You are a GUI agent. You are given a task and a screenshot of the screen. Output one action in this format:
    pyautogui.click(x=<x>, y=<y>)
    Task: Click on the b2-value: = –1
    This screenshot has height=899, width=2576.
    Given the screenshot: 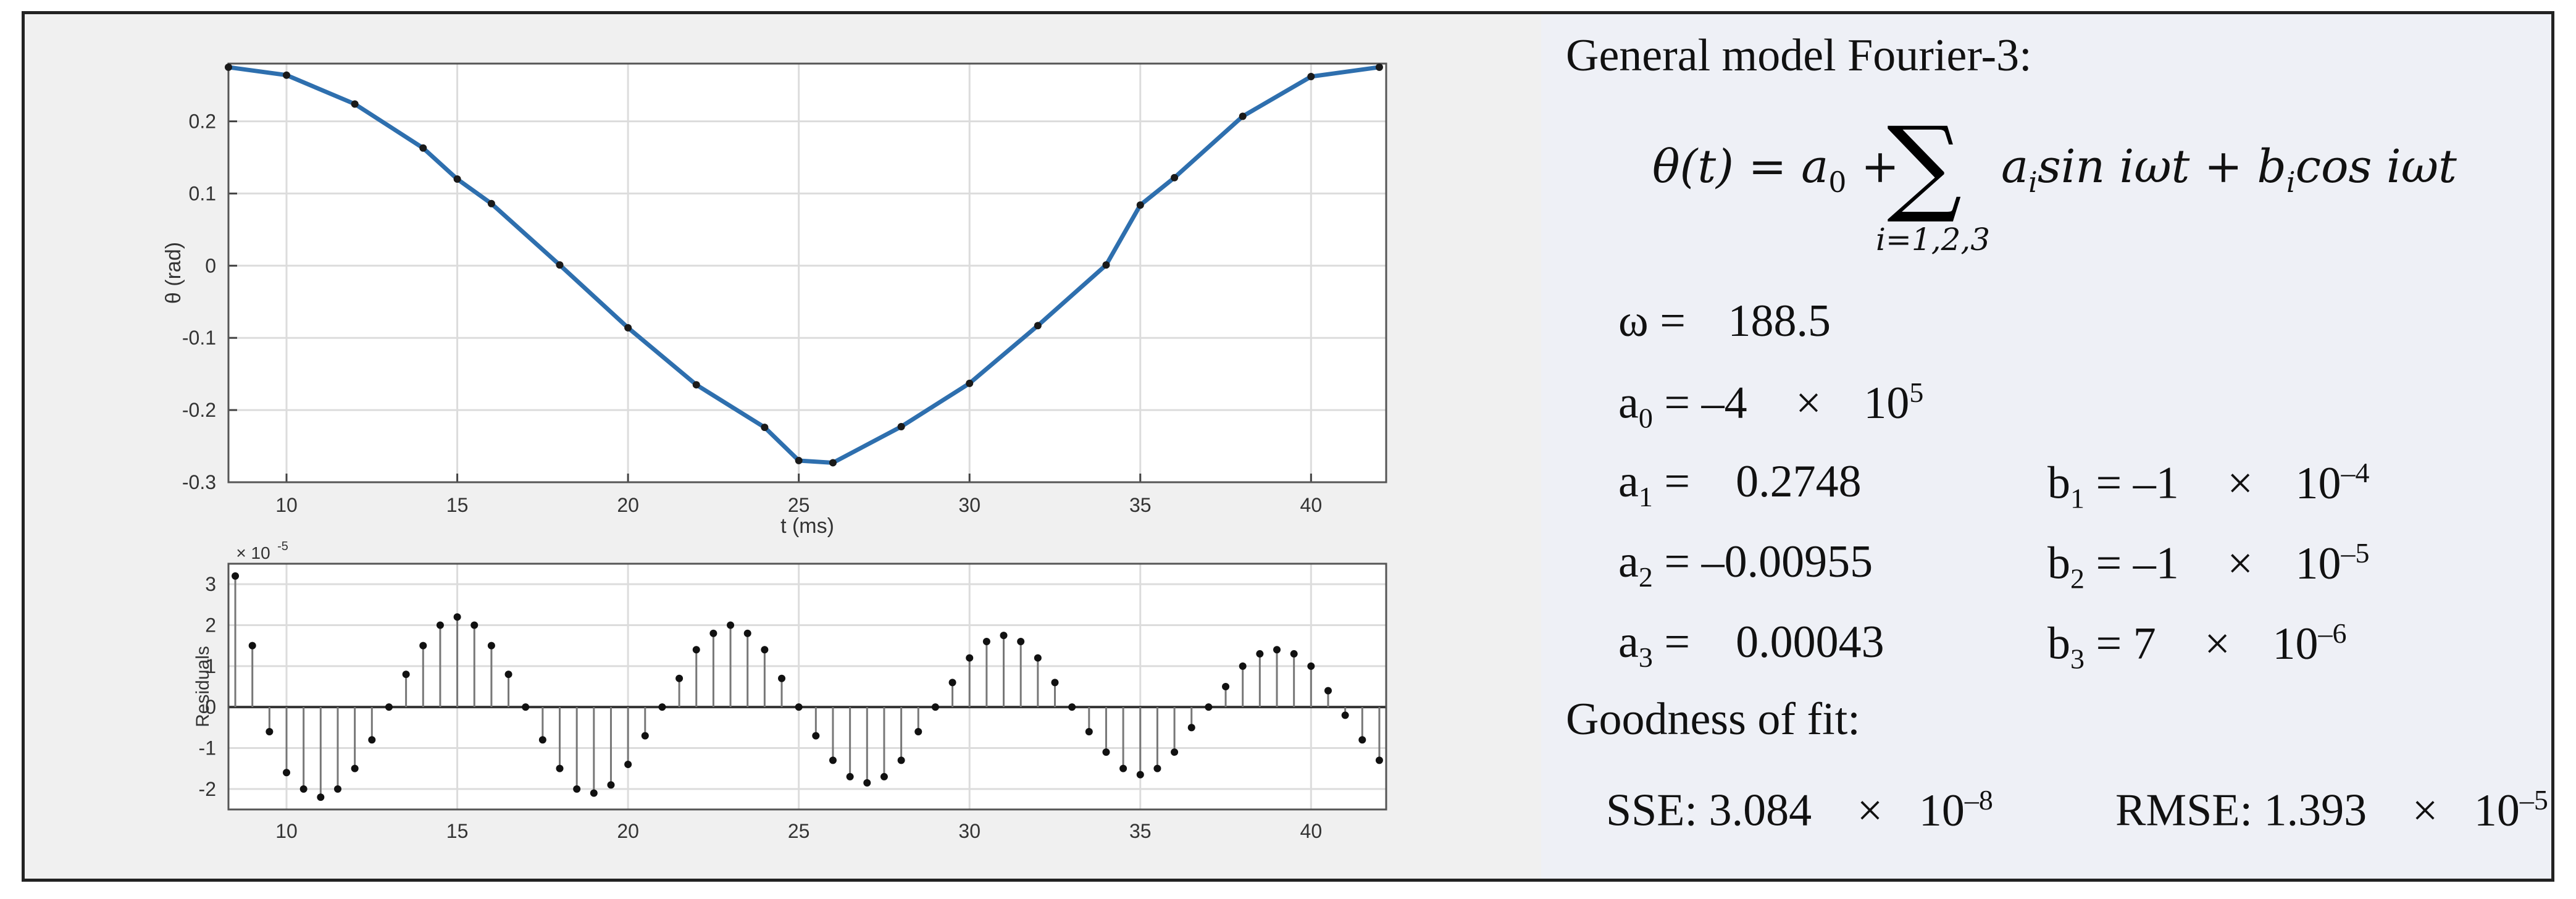 What is the action you would take?
    pyautogui.click(x=2137, y=563)
    